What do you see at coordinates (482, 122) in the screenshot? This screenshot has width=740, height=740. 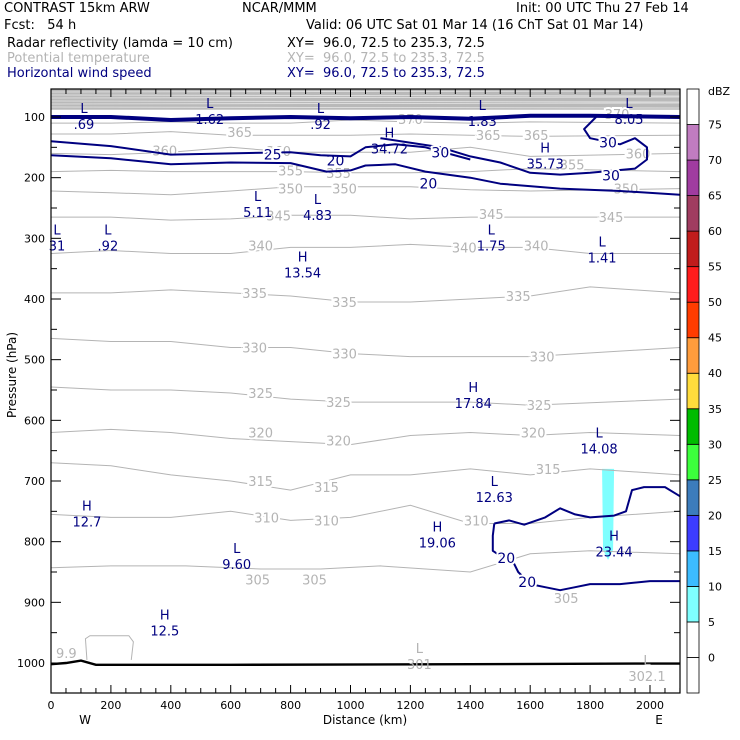 I see `extremum-value: 1.83` at bounding box center [482, 122].